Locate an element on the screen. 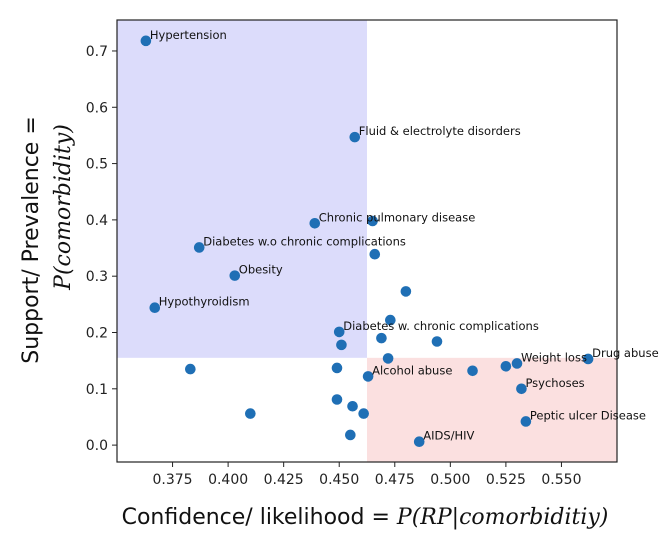  point-label: Hypertension is located at coordinates (188, 35).